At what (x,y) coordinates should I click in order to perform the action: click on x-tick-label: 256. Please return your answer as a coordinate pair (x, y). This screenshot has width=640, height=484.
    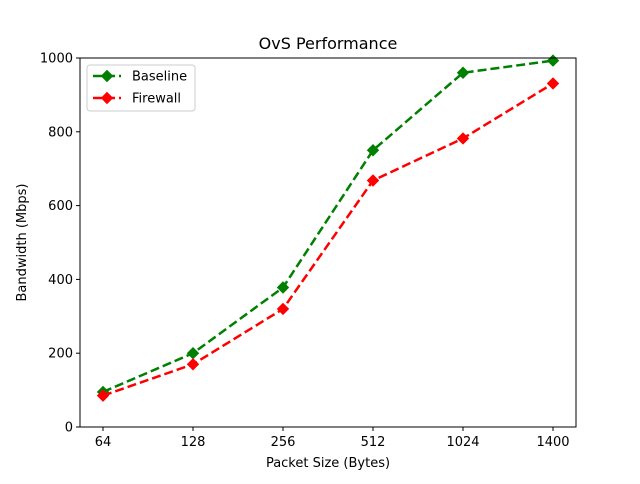
    Looking at the image, I should click on (283, 442).